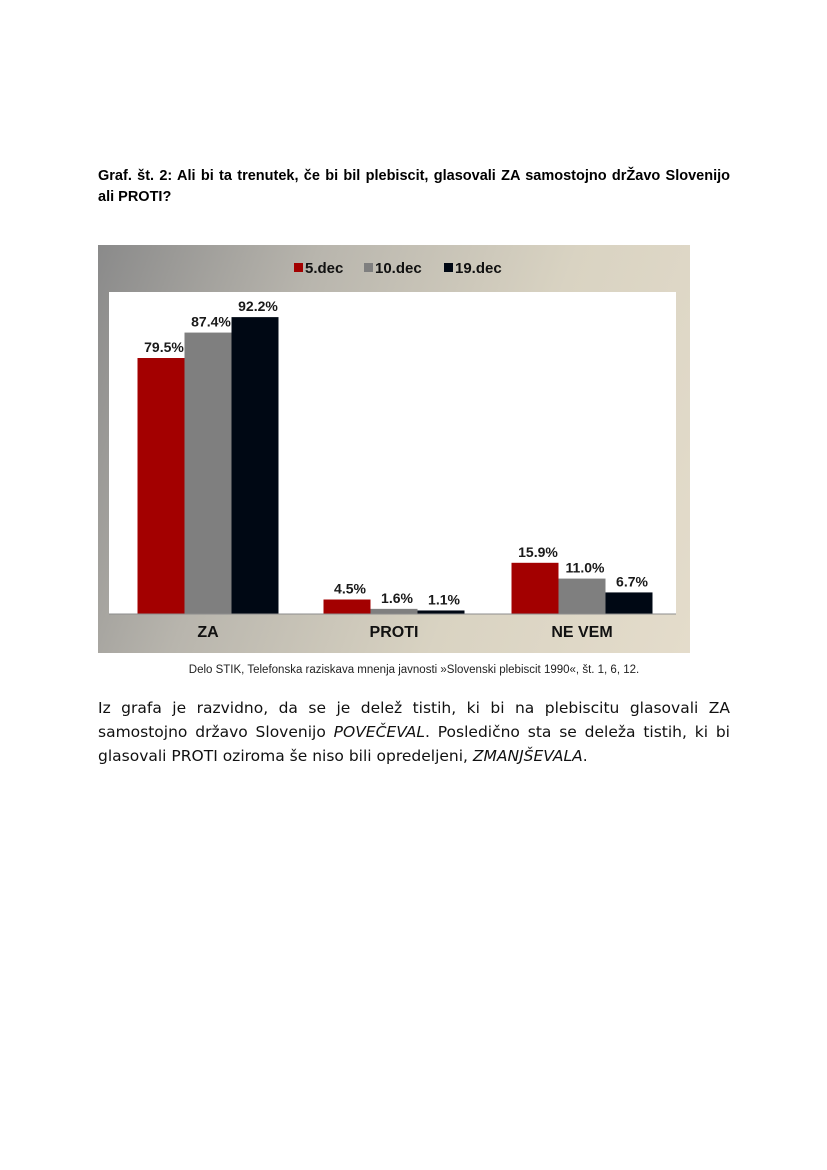 Image resolution: width=827 pixels, height=1170 pixels. Describe the element at coordinates (582, 596) in the screenshot. I see `bar-10.dec-NE VEM` at that location.